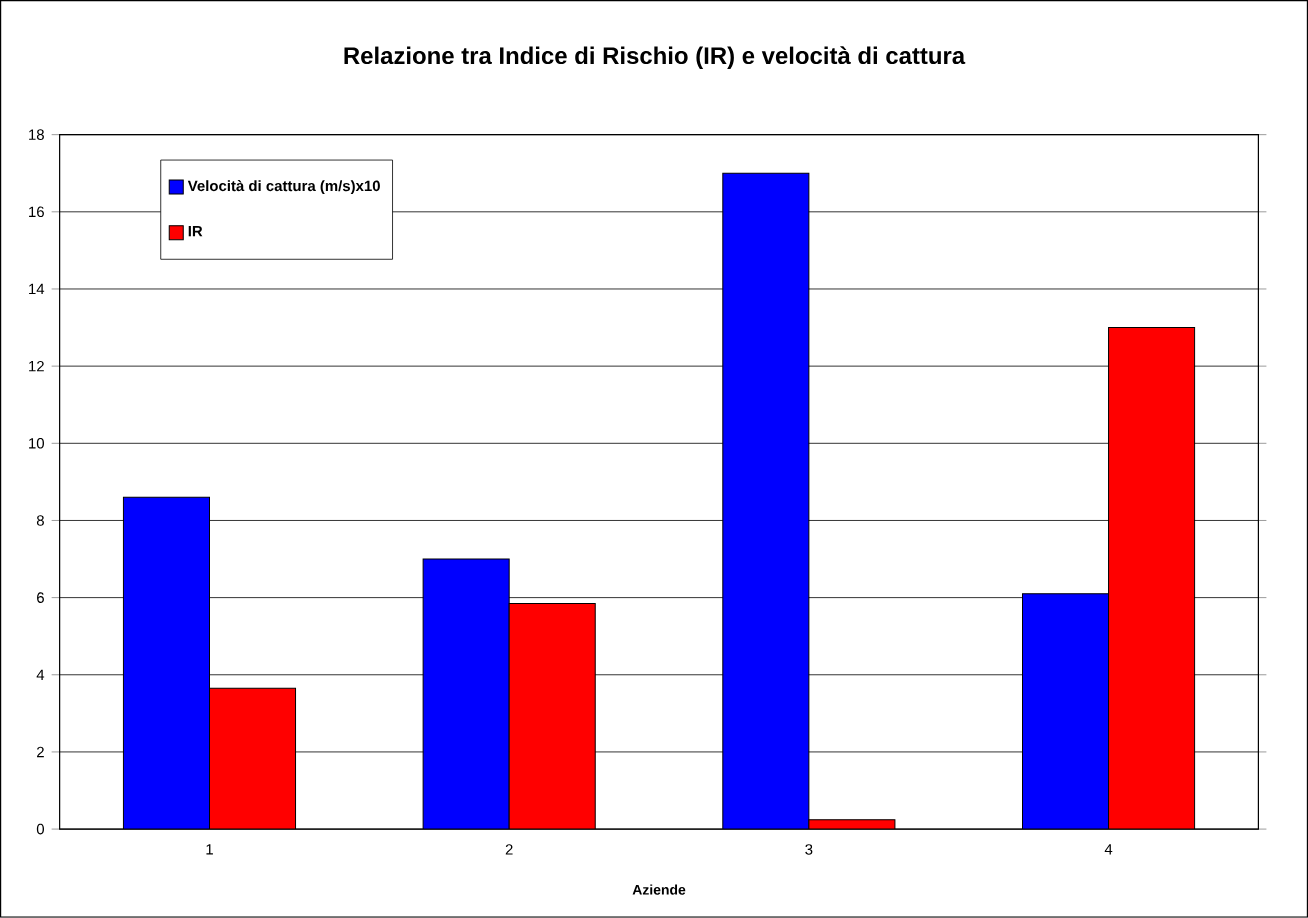 Image resolution: width=1308 pixels, height=918 pixels. Describe the element at coordinates (40, 752) in the screenshot. I see `y-tick-label: 2` at that location.